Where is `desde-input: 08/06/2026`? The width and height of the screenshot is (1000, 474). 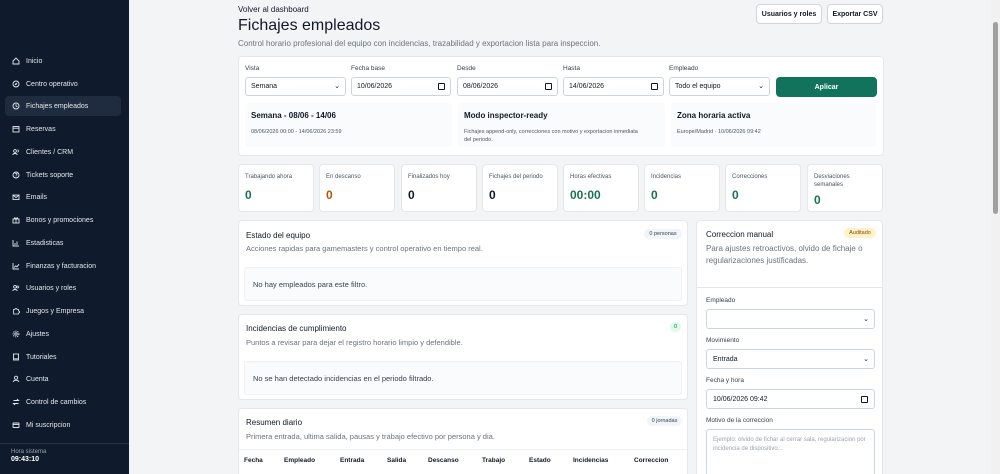 desde-input: 08/06/2026 is located at coordinates (507, 86).